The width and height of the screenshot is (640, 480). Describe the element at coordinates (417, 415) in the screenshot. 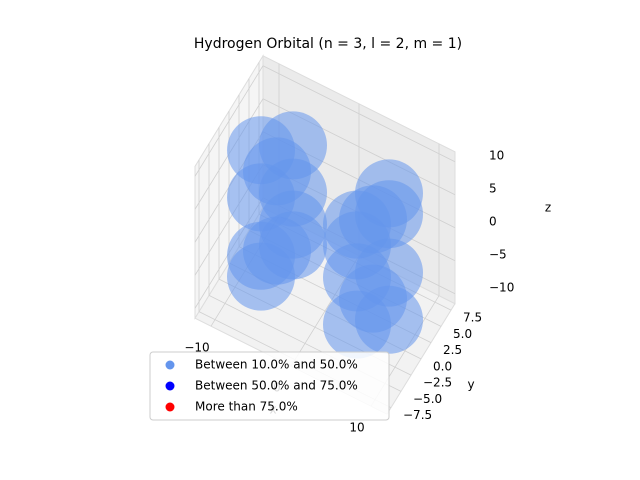

I see `y-tick-label: −7.5` at that location.